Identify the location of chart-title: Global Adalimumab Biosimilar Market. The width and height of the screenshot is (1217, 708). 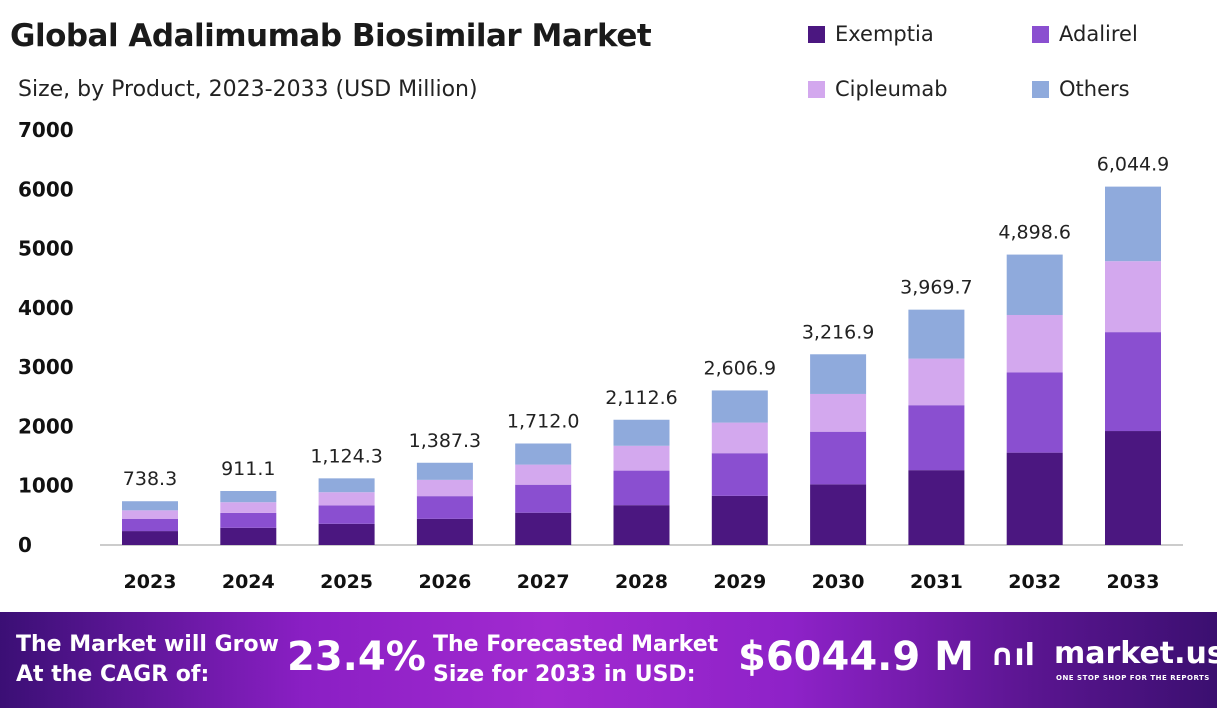
(331, 36).